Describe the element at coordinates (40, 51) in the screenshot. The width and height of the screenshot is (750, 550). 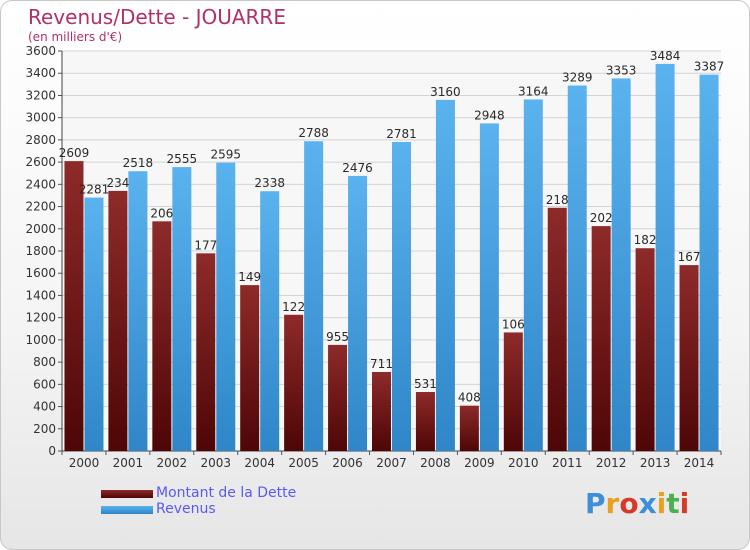
I see `y-tick-label: 3600` at that location.